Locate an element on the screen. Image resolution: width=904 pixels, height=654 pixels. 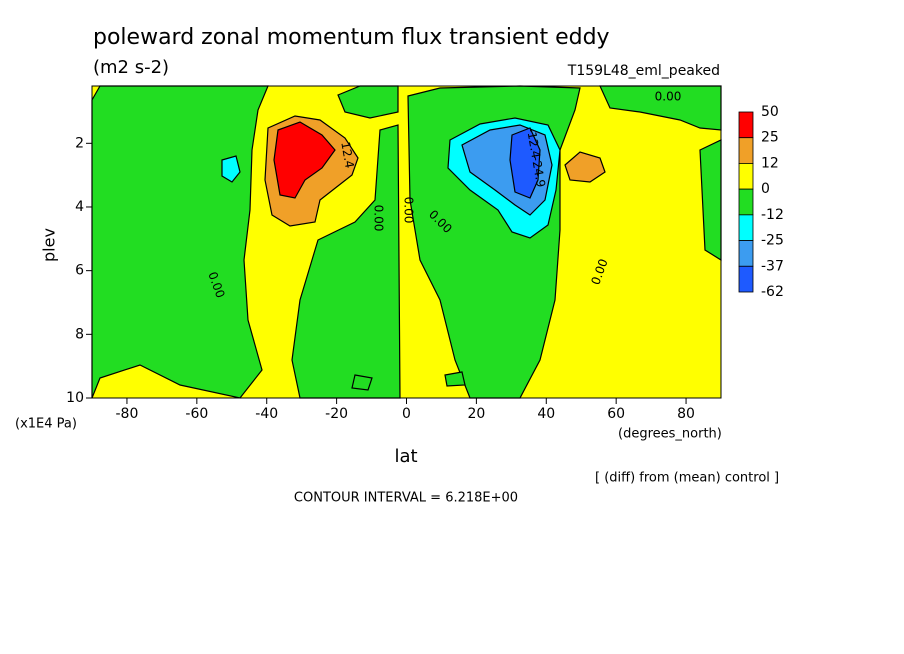
x-axis-unit: (degrees_north) is located at coordinates (670, 434).